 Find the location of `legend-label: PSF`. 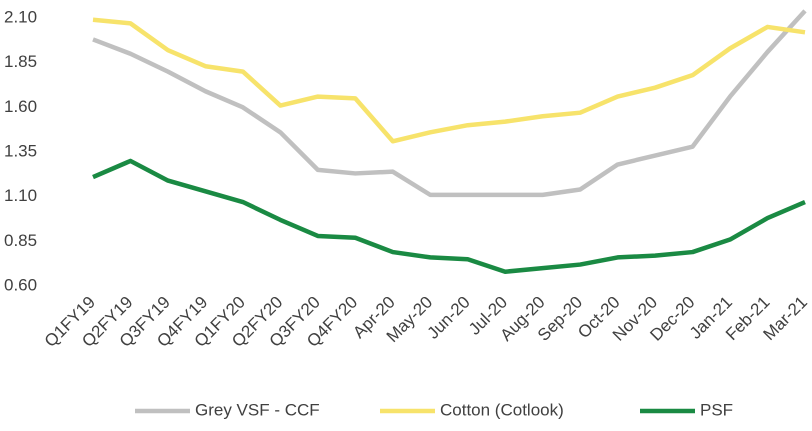

legend-label: PSF is located at coordinates (716, 409).